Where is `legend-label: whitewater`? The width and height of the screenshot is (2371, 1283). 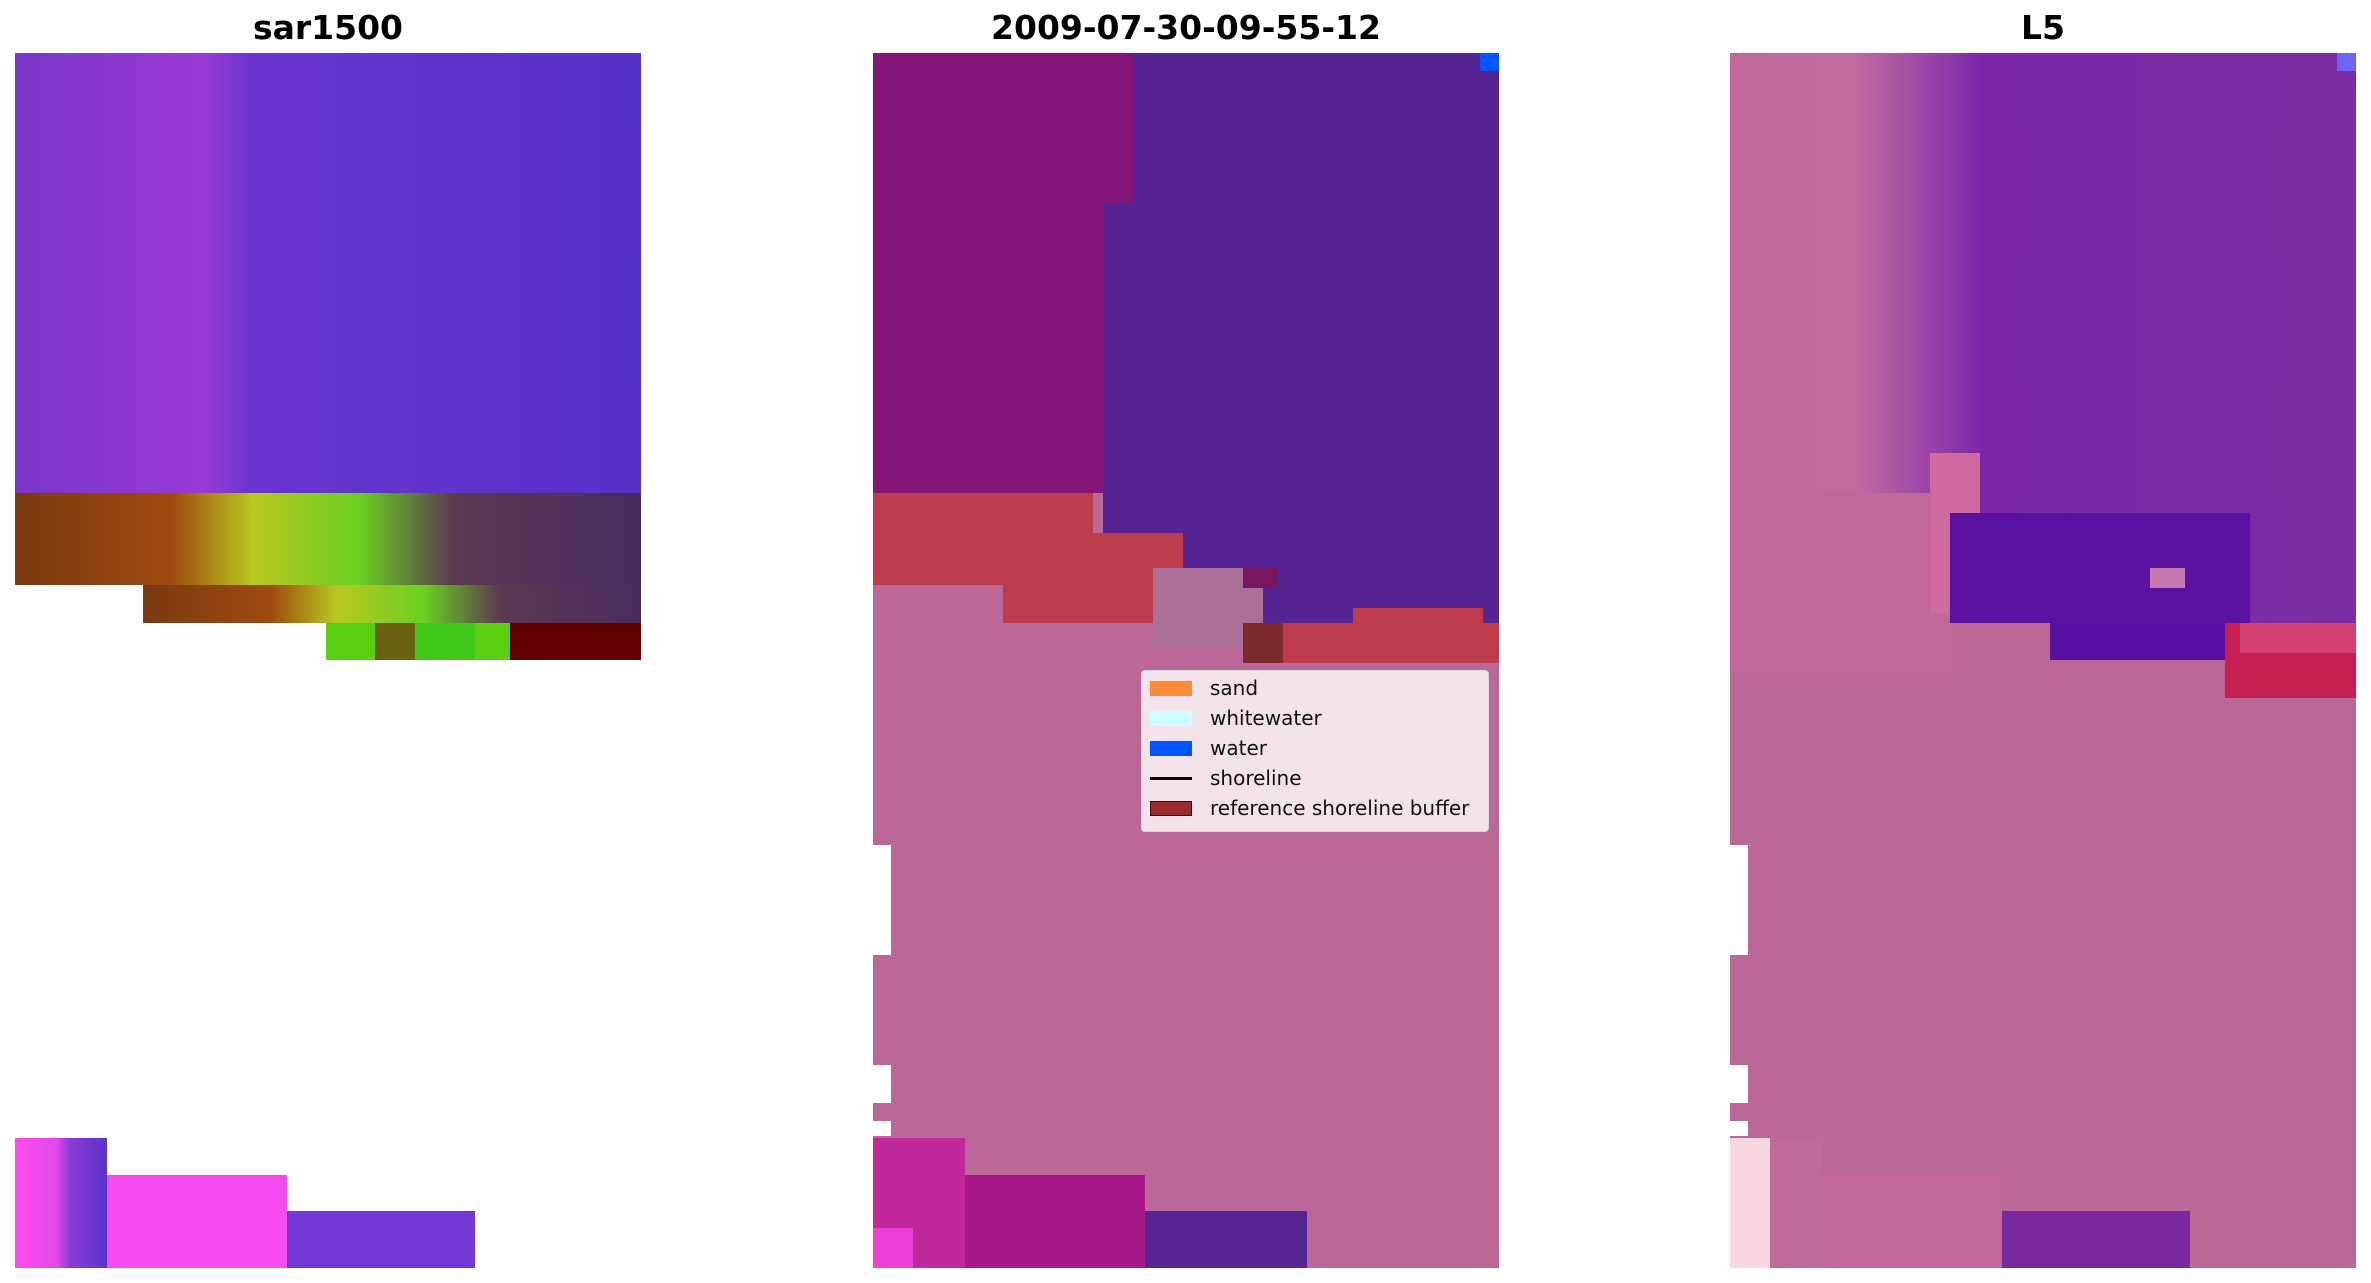
legend-label: whitewater is located at coordinates (1266, 718).